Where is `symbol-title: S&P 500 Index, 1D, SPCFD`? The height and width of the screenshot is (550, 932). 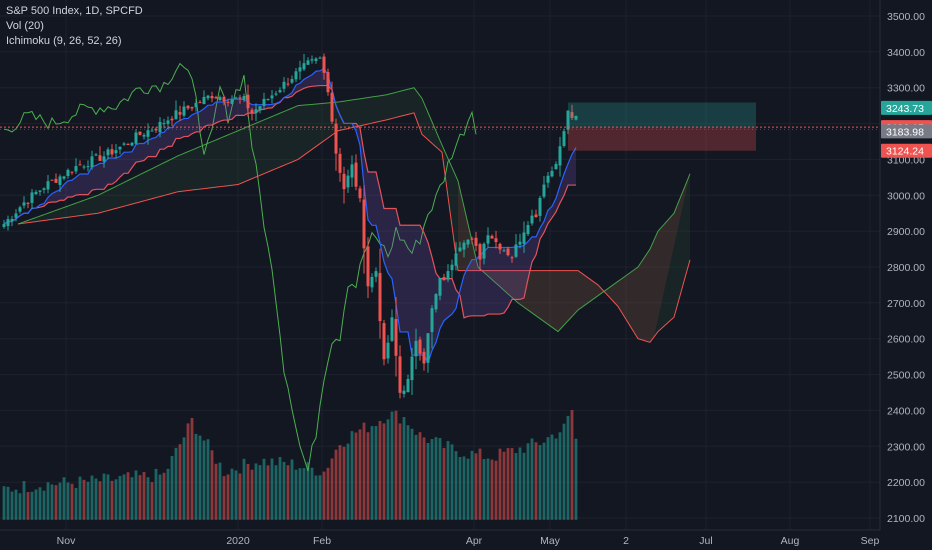 symbol-title: S&P 500 Index, 1D, SPCFD is located at coordinates (74, 11).